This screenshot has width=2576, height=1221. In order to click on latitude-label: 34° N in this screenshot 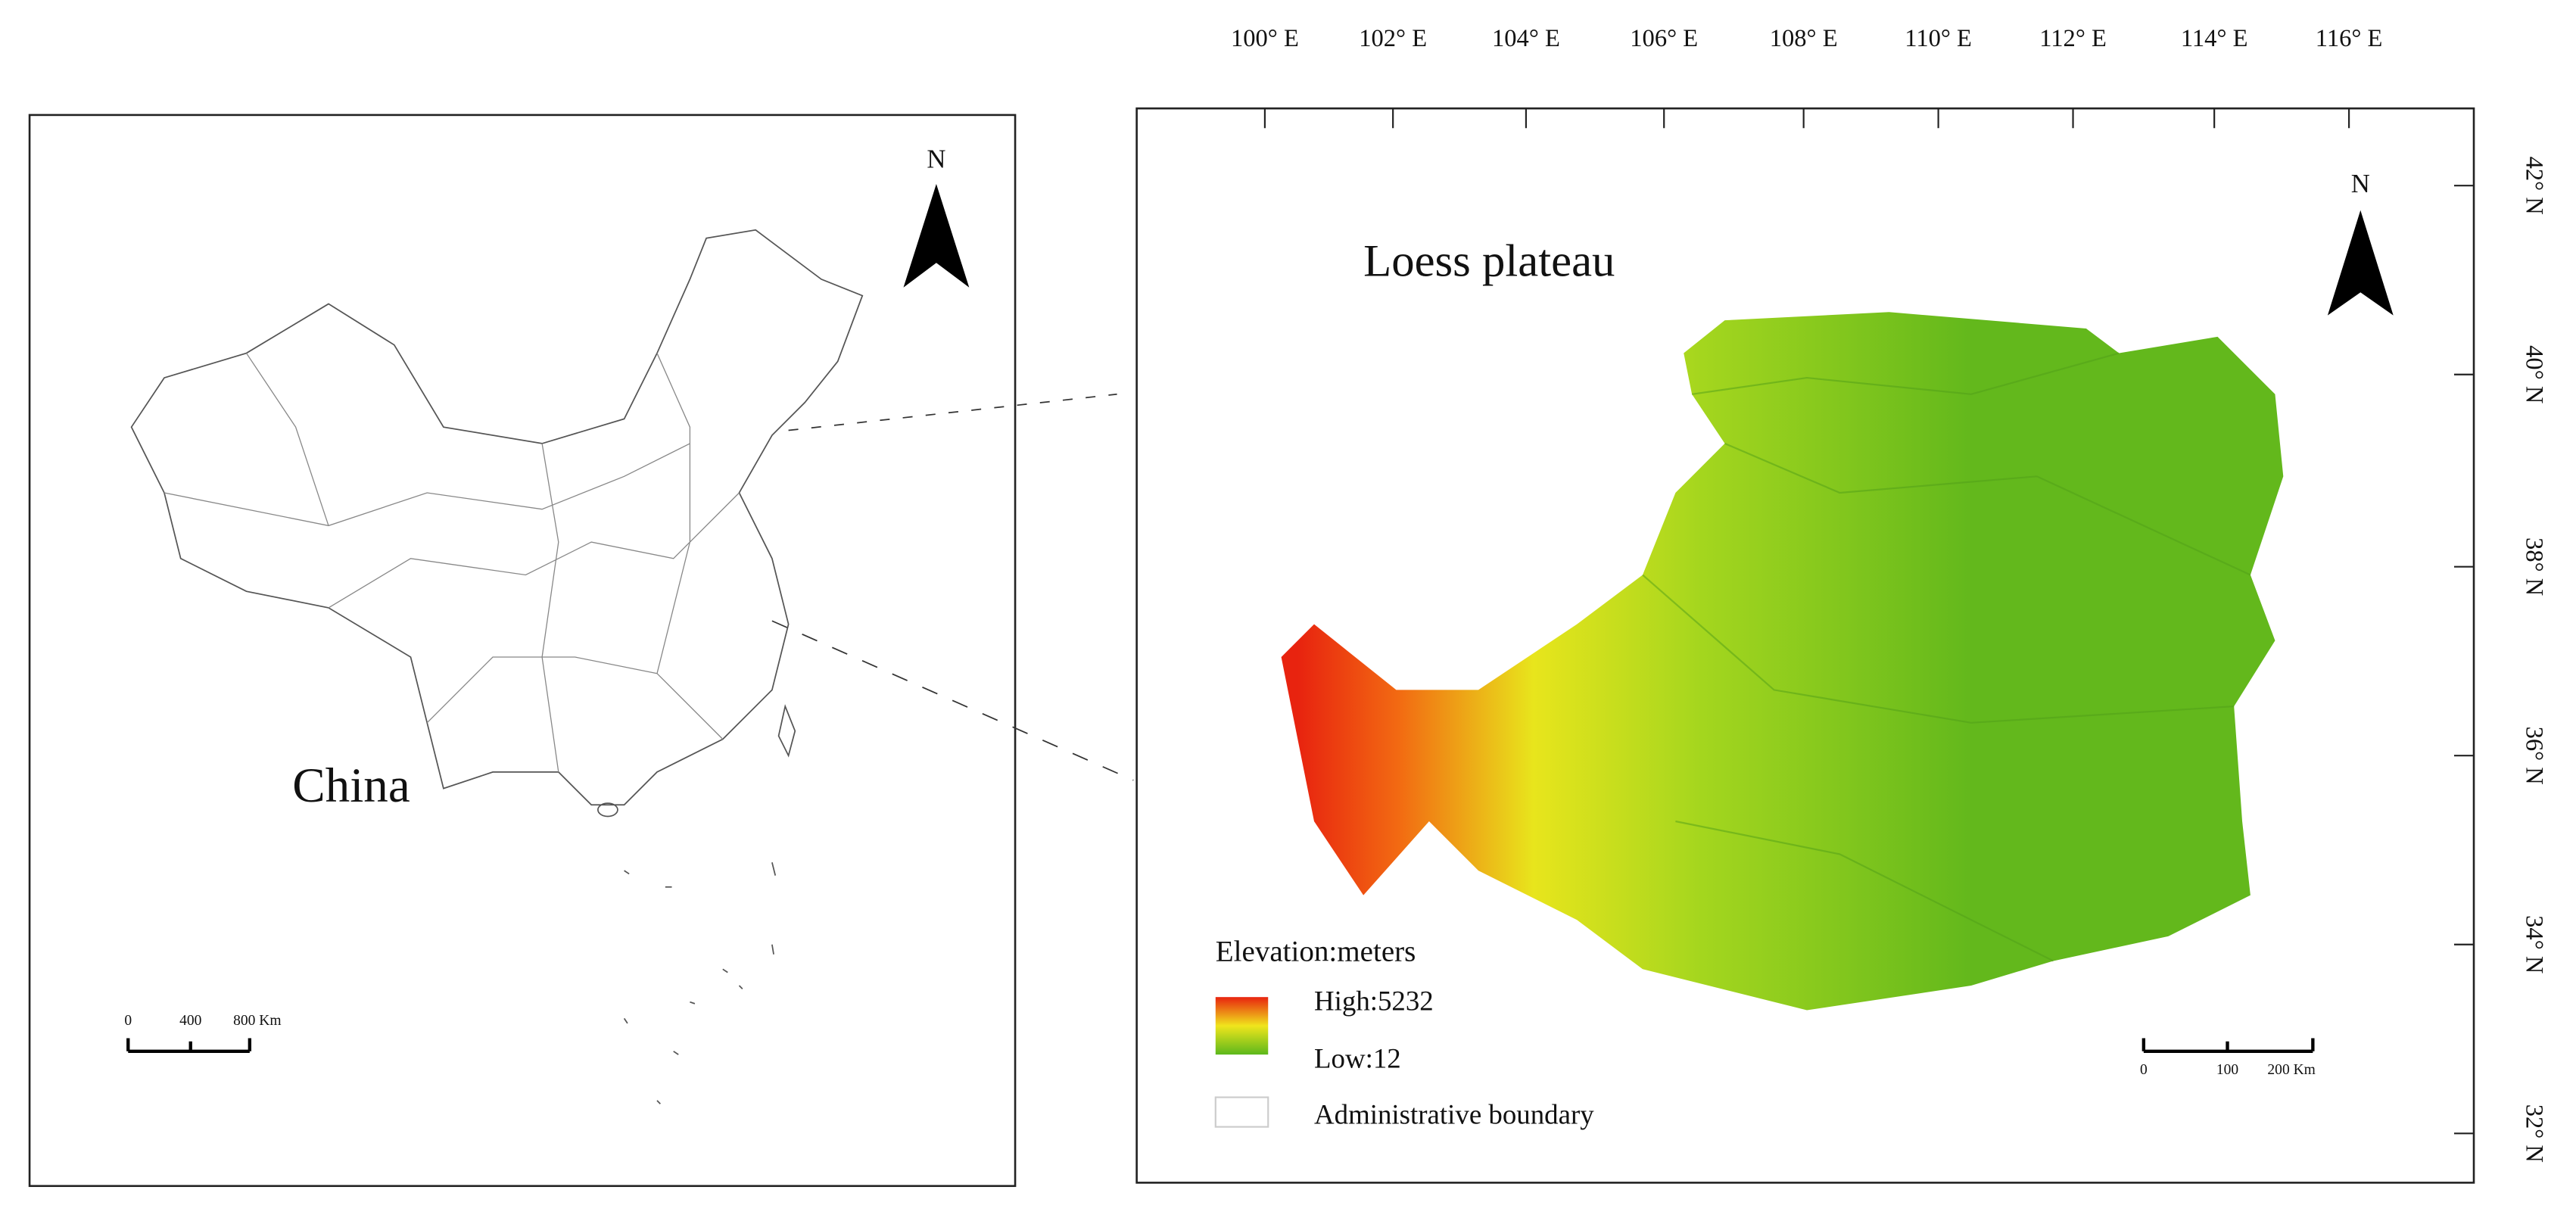, I will do `click(2533, 944)`.